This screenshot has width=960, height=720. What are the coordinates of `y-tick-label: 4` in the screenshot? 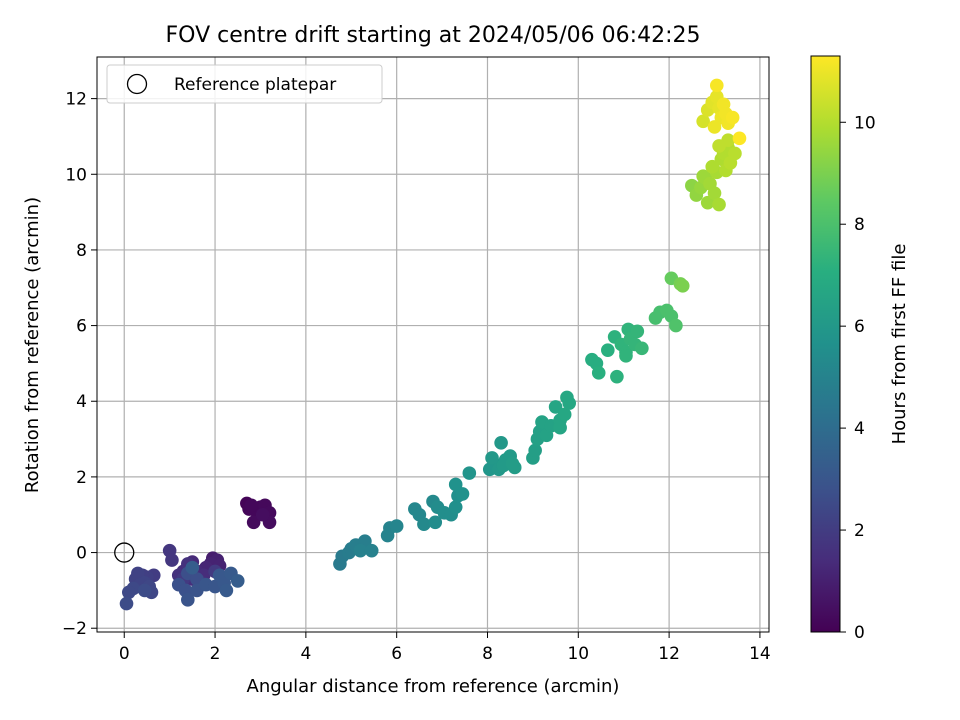 It's located at (81, 402).